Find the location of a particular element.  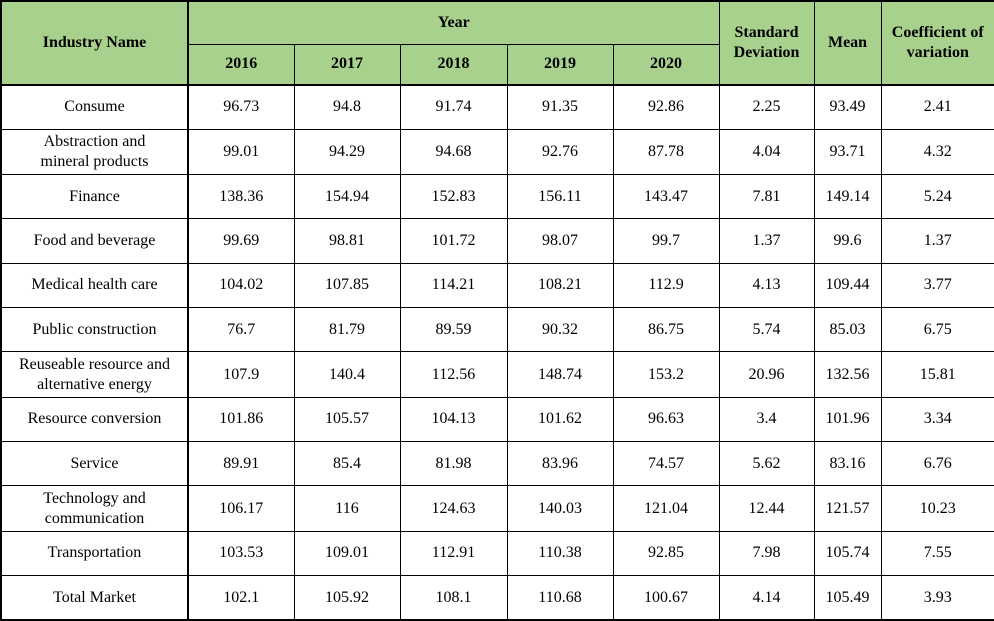

value-cell: 107.9 is located at coordinates (241, 374).